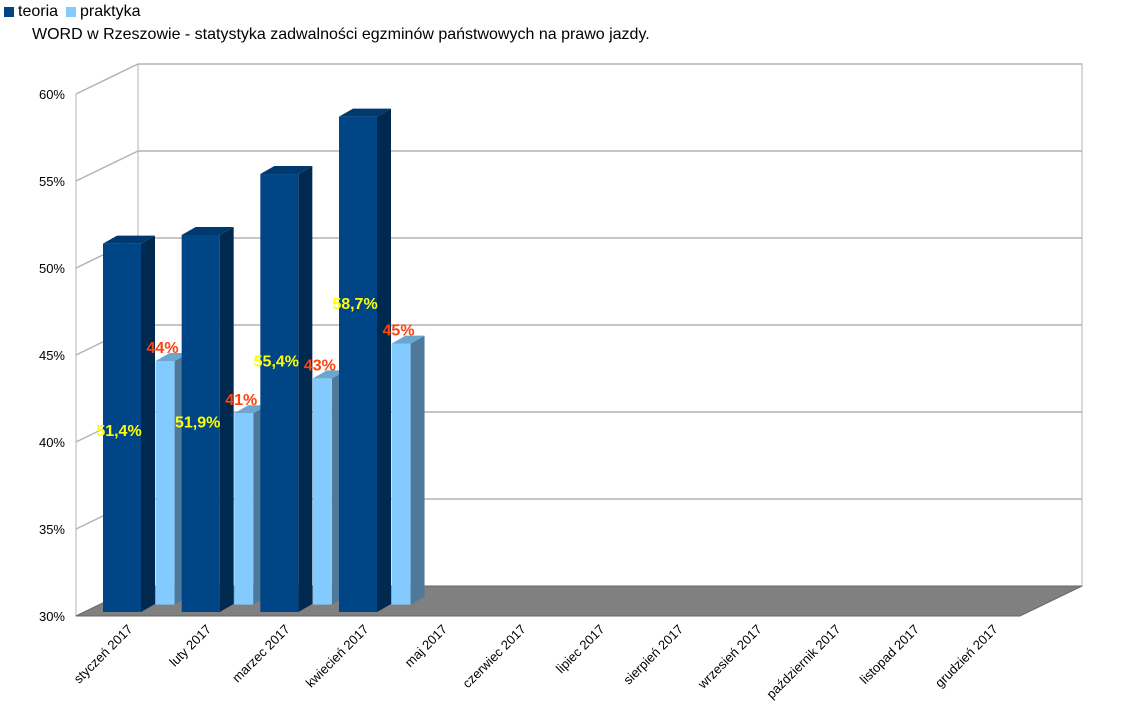 The image size is (1123, 726). Describe the element at coordinates (71, 12) in the screenshot. I see `legend-swatch-praktyka` at that location.